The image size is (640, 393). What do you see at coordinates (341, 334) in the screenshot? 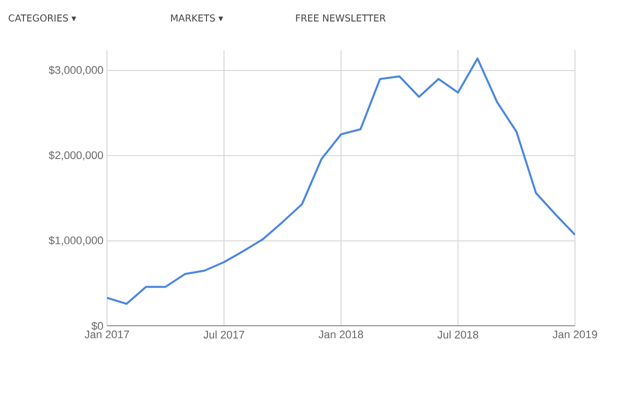
I see `x-tick-label: Jan 2018` at bounding box center [341, 334].